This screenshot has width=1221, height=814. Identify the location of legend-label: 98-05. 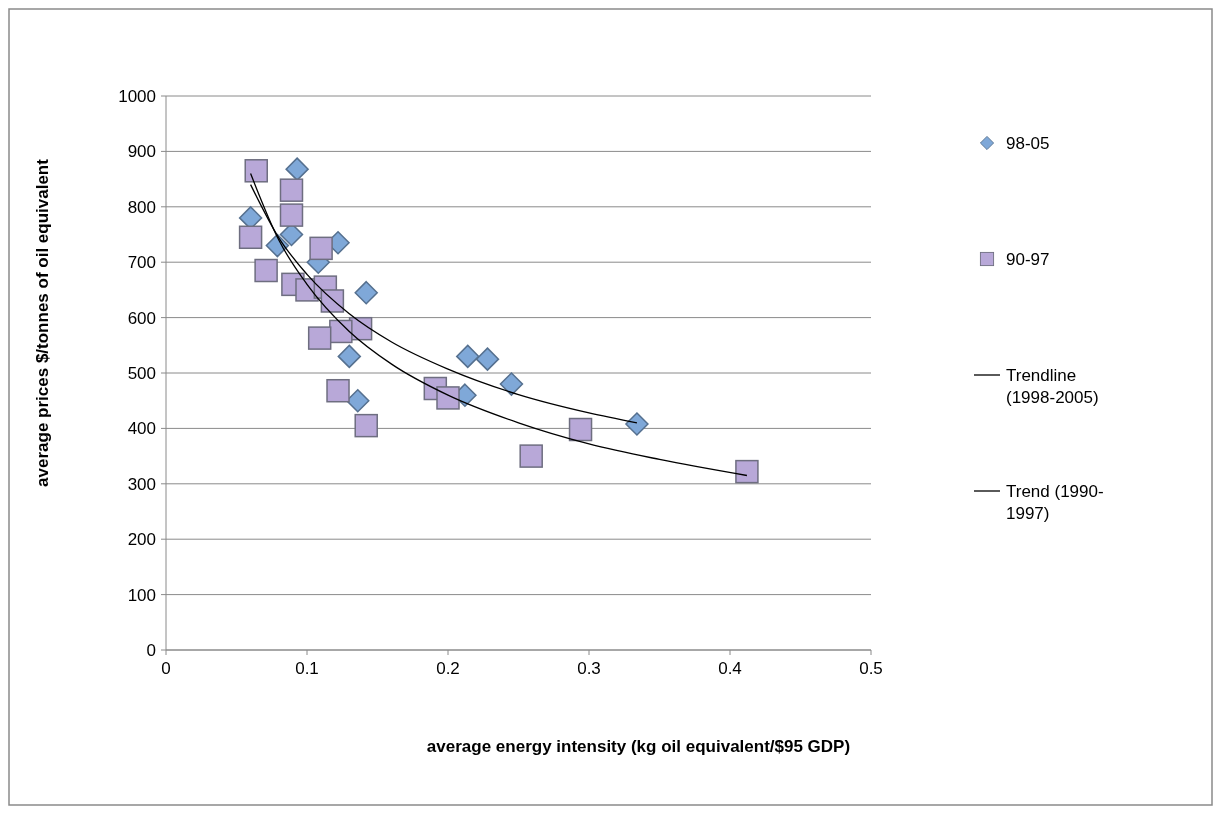
(1028, 143).